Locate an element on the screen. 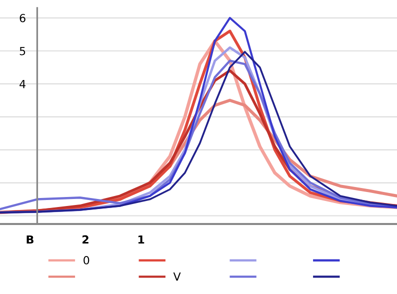 Image resolution: width=397 pixels, height=294 pixels. legend-label: 0 is located at coordinates (87, 260).